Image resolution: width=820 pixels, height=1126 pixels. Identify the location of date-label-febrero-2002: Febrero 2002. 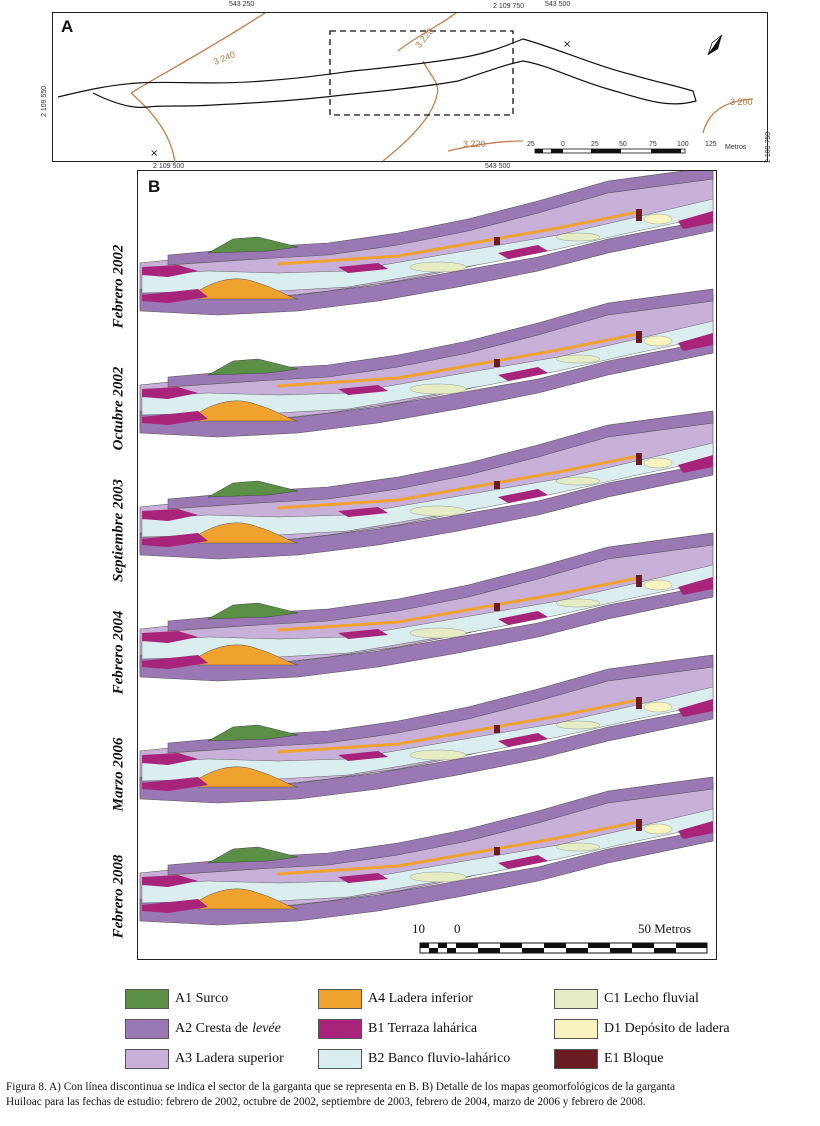
(118, 286).